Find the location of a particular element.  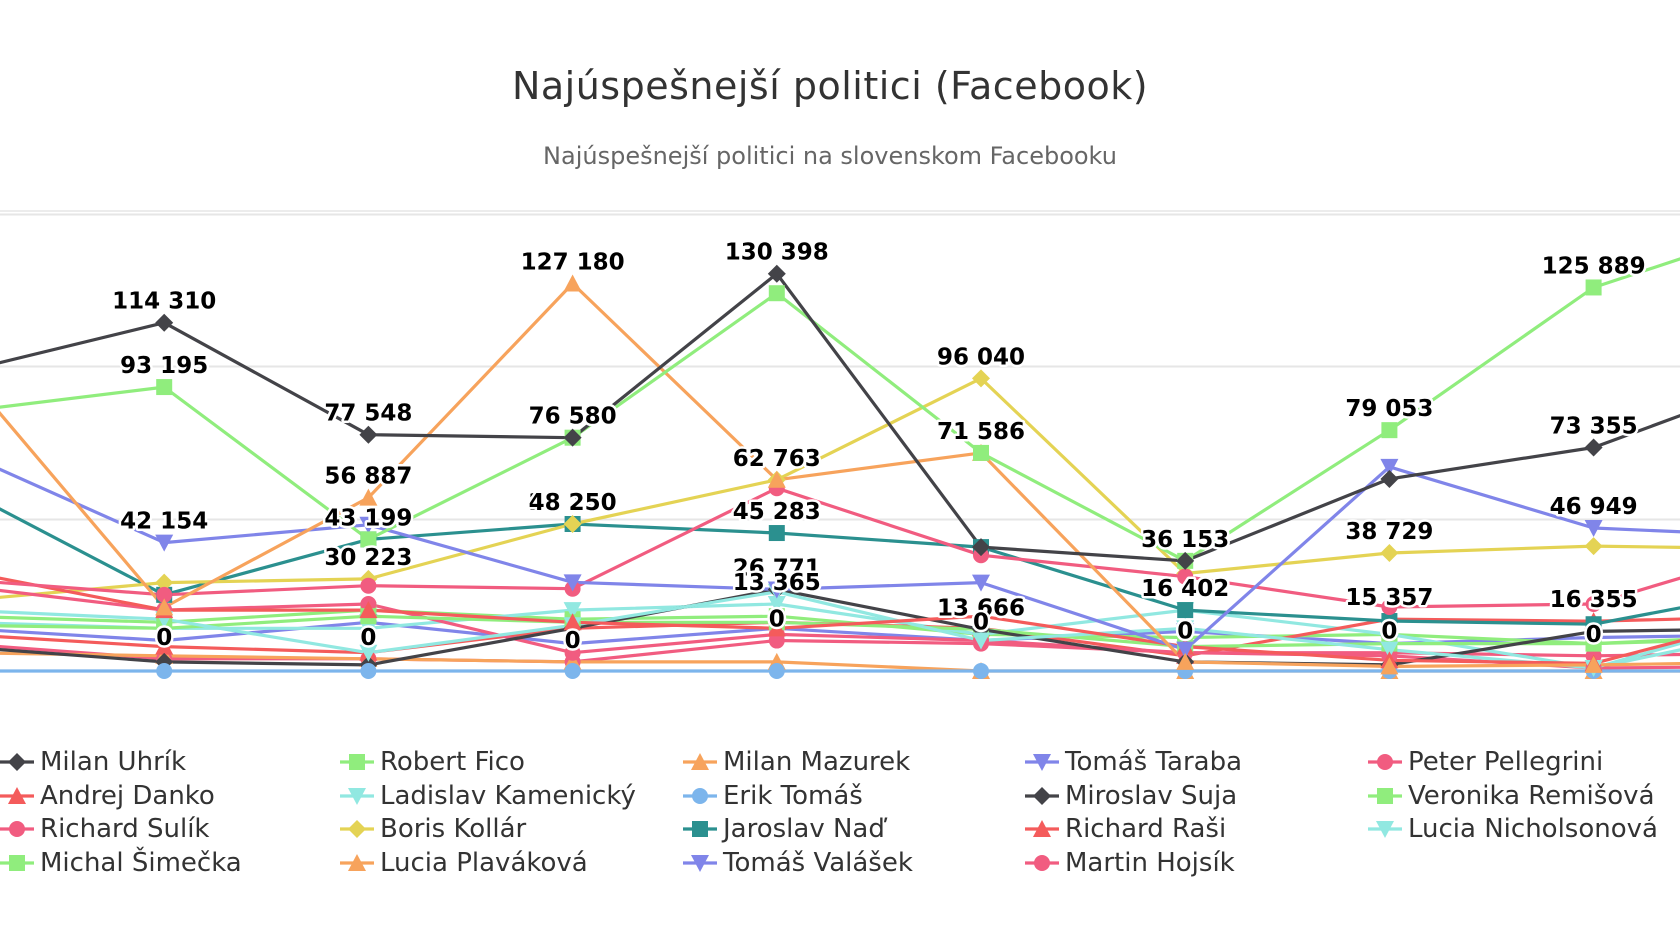

series-line-jaroslav-nad is located at coordinates (840, 557).